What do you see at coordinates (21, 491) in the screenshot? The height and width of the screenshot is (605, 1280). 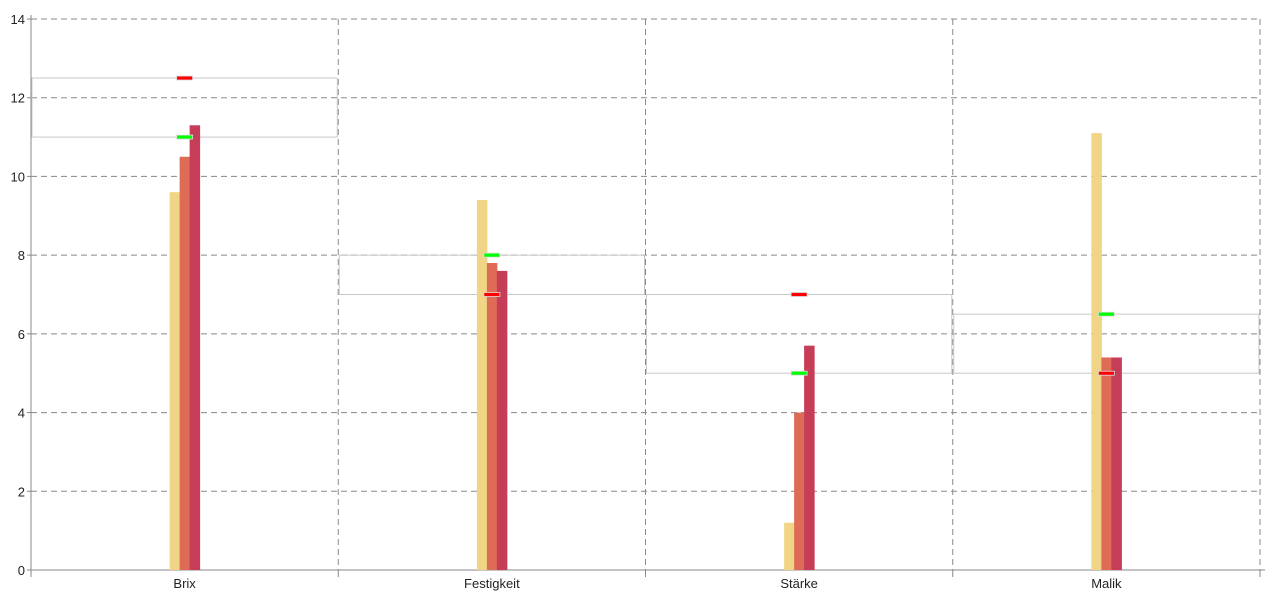 I see `y-tick-label: 2` at bounding box center [21, 491].